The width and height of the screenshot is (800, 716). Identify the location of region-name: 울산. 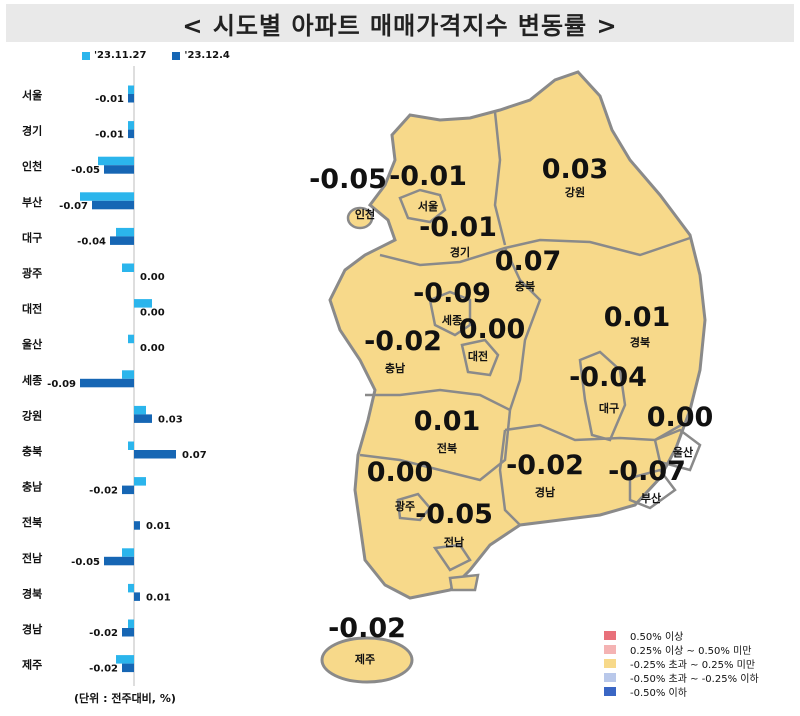
(683, 452).